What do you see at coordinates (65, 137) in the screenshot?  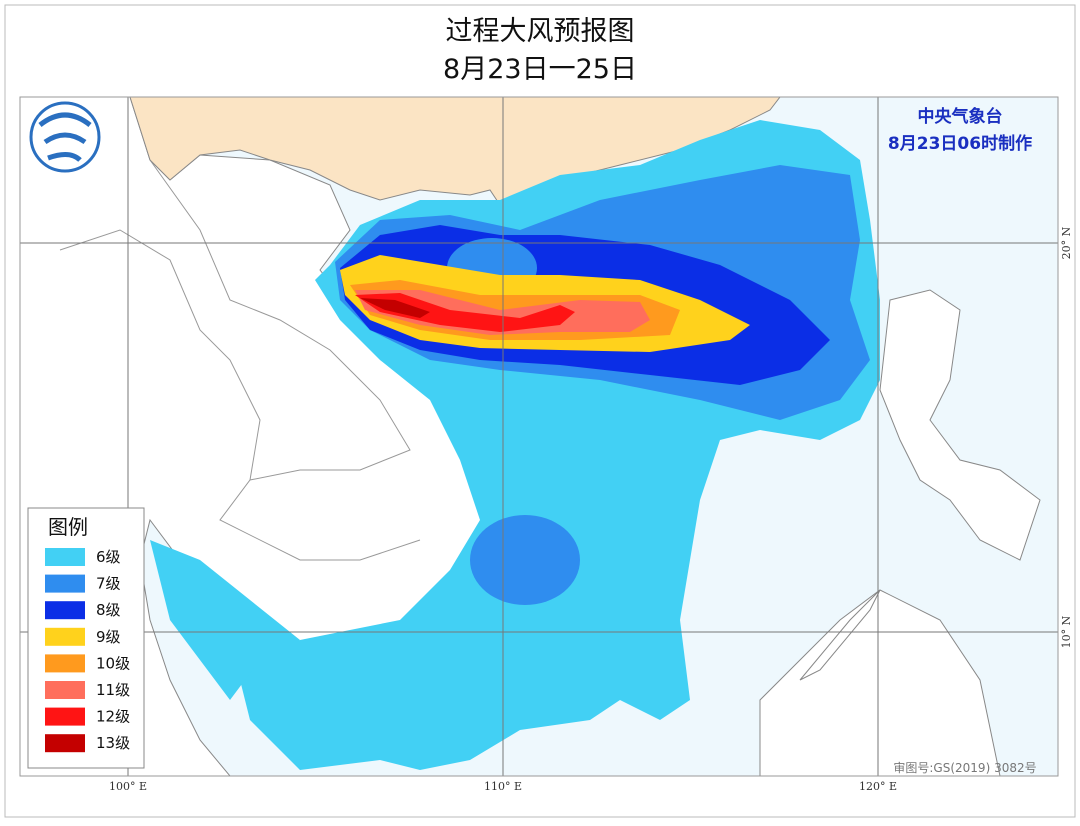 I see `logo` at bounding box center [65, 137].